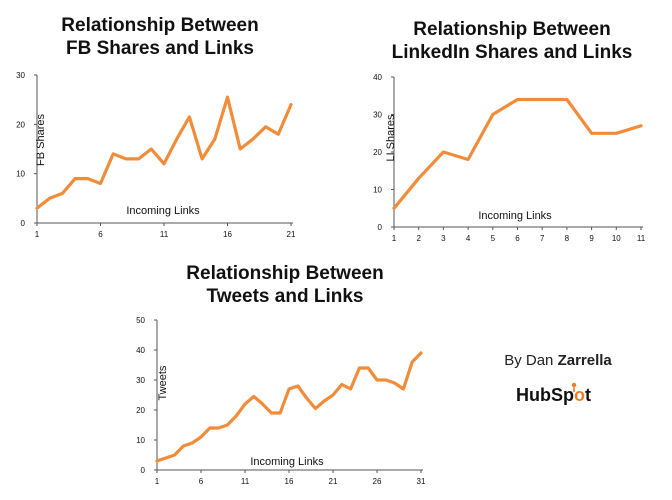 This screenshot has height=500, width=672. Describe the element at coordinates (113, 48) in the screenshot. I see `fb-title-bold: FB Shares` at that location.